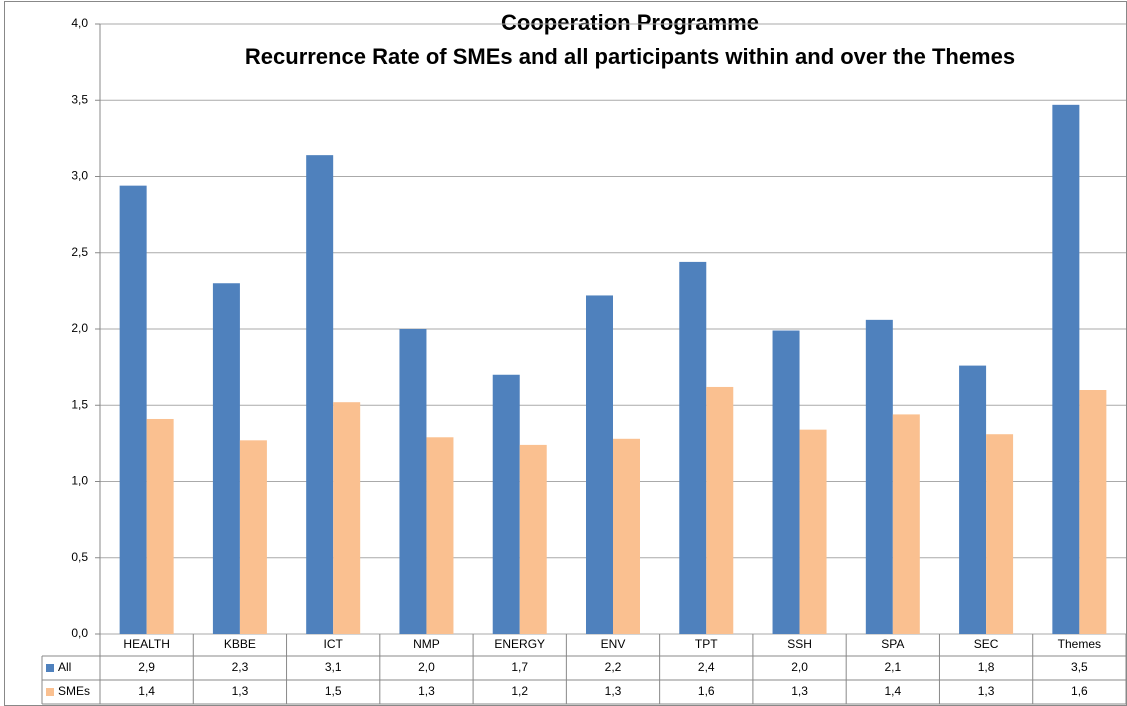 This screenshot has height=706, width=1127. I want to click on y-tick-label: 3,5, so click(79, 99).